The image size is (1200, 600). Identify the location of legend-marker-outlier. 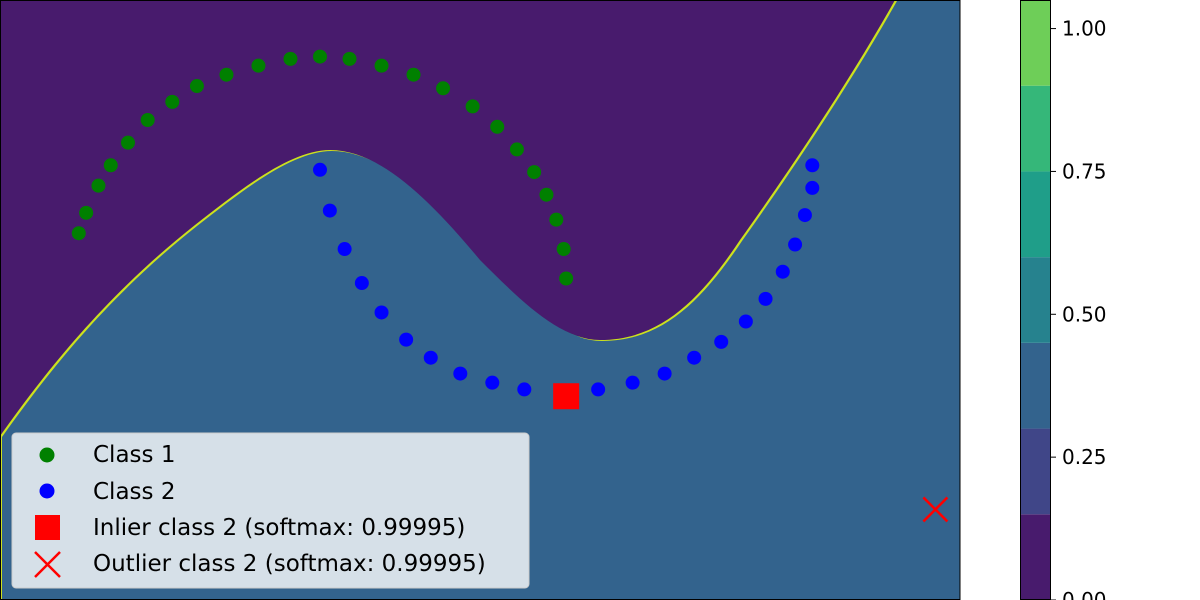
(47, 564).